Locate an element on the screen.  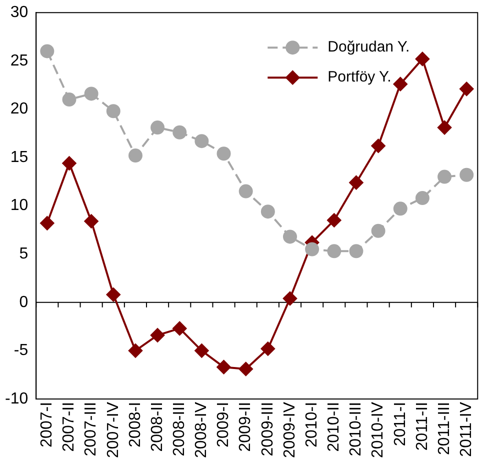
x-tick-label: 2007-III is located at coordinates (91, 429).